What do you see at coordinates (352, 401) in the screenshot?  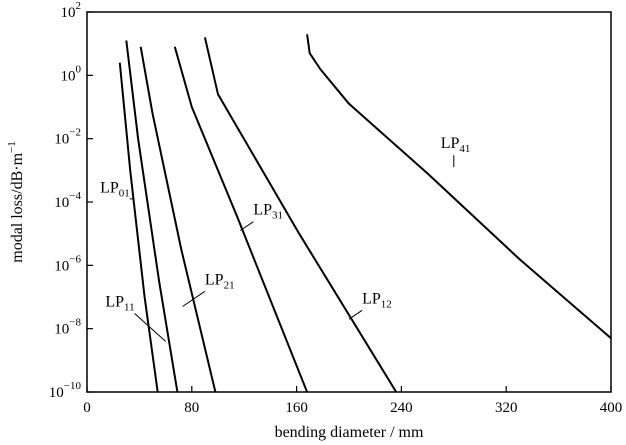 I see `x-axis-ticks: 0 80 160 240 320 400` at bounding box center [352, 401].